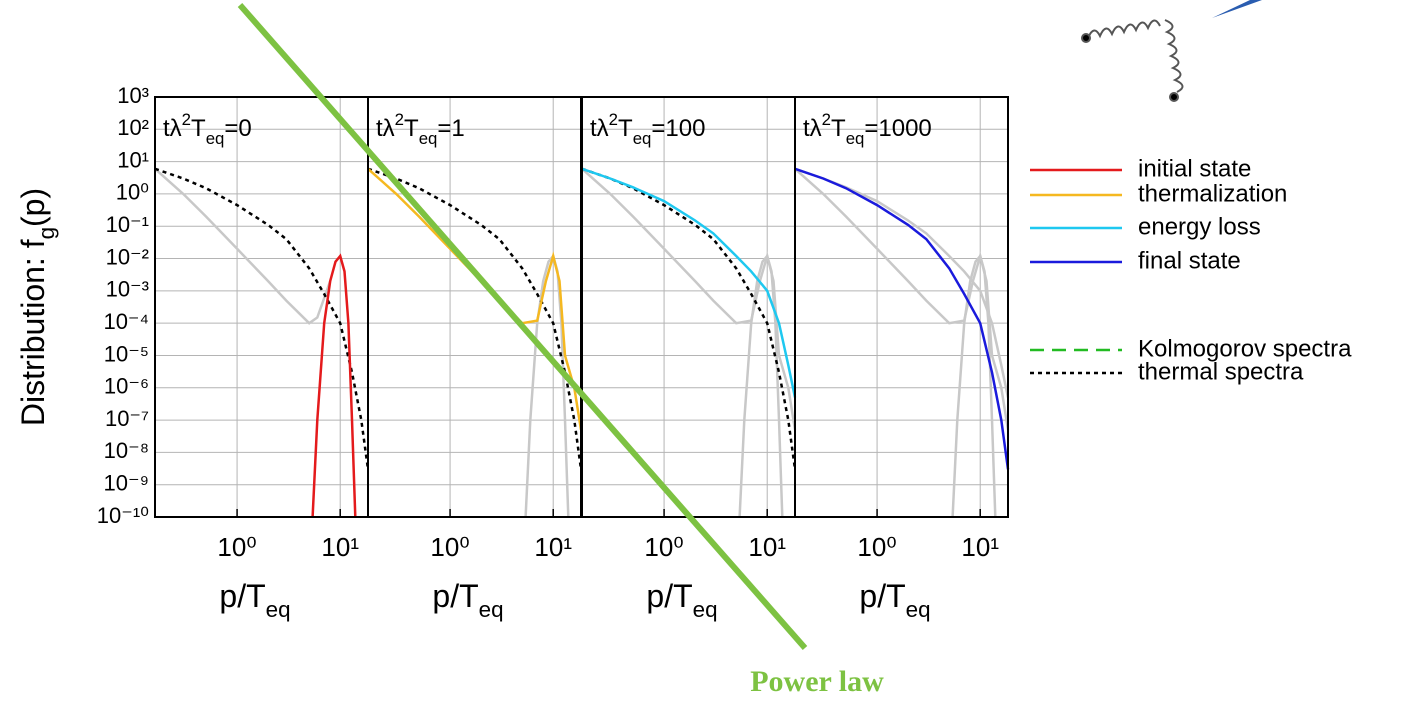  I want to click on panel-title: tλ2Teq=1000, so click(867, 129).